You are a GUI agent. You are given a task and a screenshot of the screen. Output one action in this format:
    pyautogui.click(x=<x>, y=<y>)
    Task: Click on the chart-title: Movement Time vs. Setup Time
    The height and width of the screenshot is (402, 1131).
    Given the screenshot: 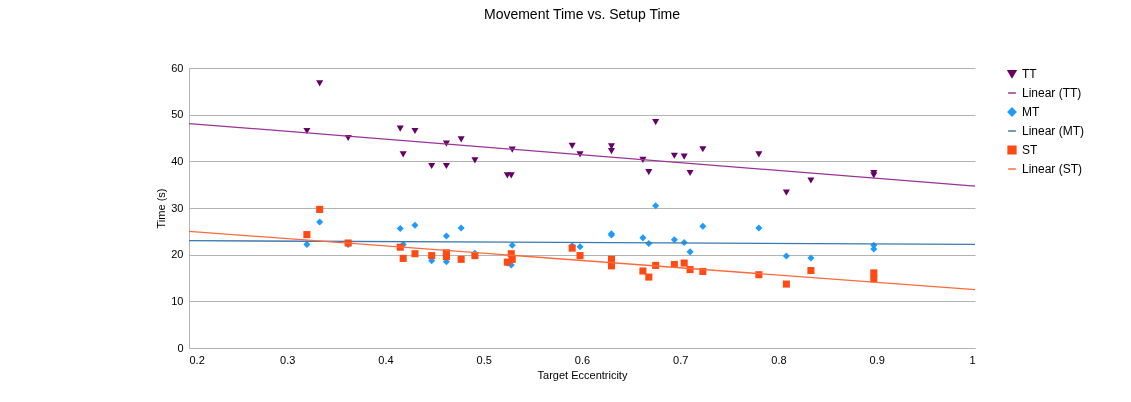 What is the action you would take?
    pyautogui.click(x=582, y=14)
    